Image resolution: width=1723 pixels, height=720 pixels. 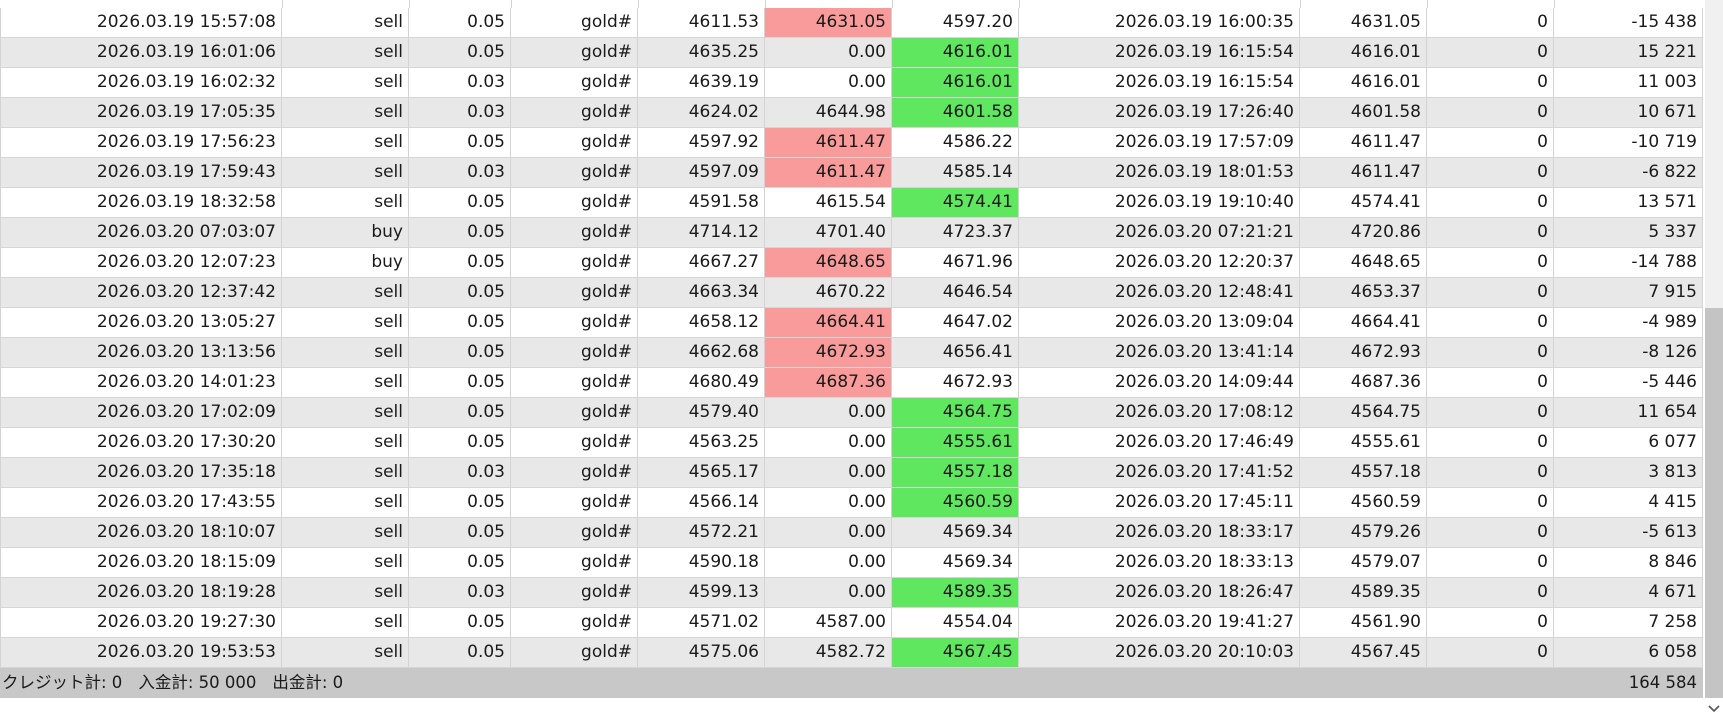 What do you see at coordinates (141, 142) in the screenshot?
I see `open-time-cell: 2026.03.19 17:56:23` at bounding box center [141, 142].